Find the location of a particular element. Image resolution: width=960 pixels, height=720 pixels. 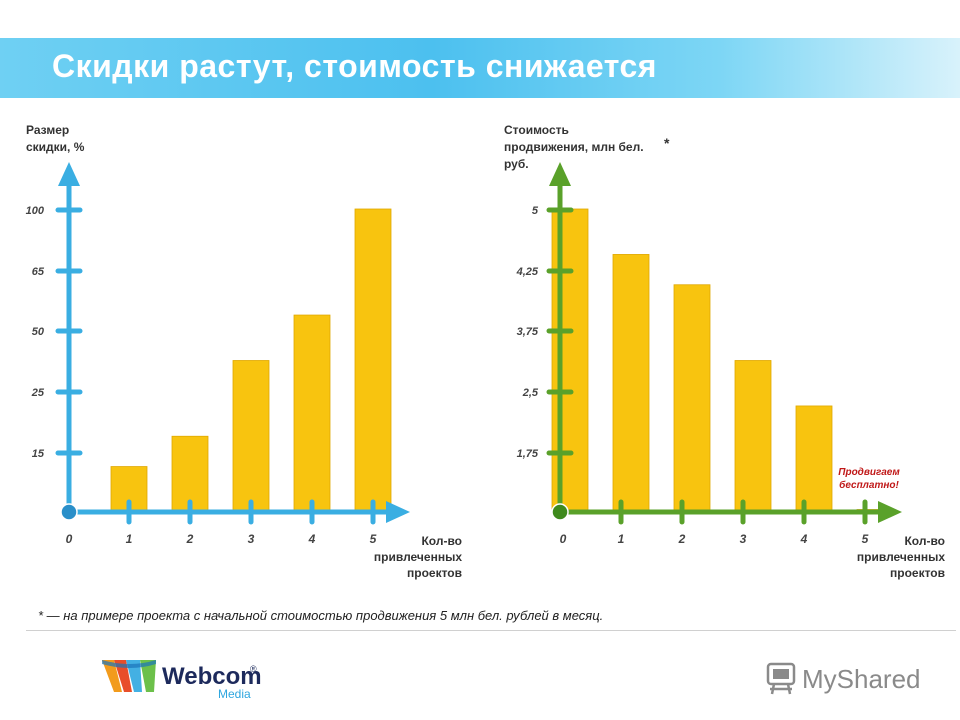

myshared-logo: MyShared is located at coordinates (843, 678).